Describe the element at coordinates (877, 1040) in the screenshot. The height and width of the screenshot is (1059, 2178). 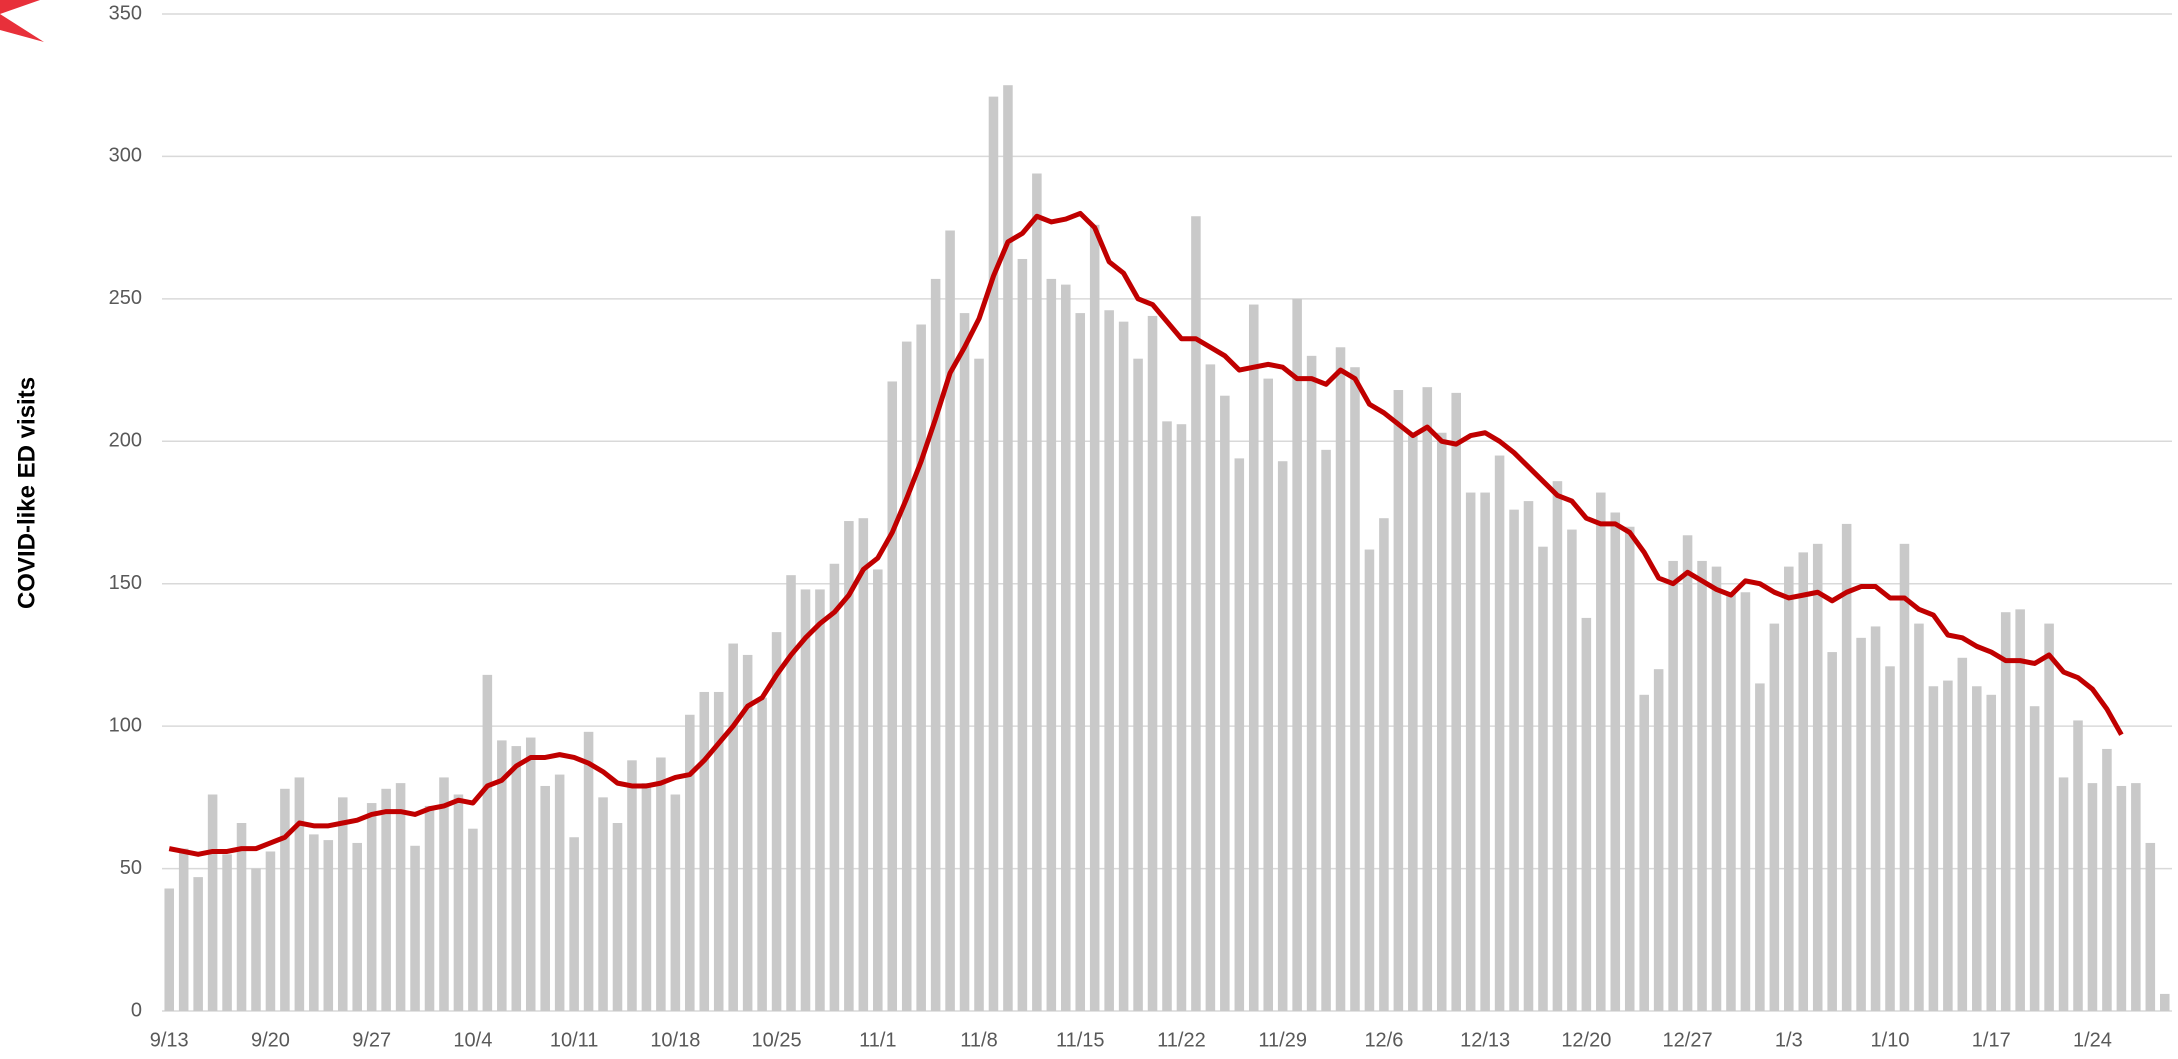
I see `x-tick-label: 11/1` at that location.